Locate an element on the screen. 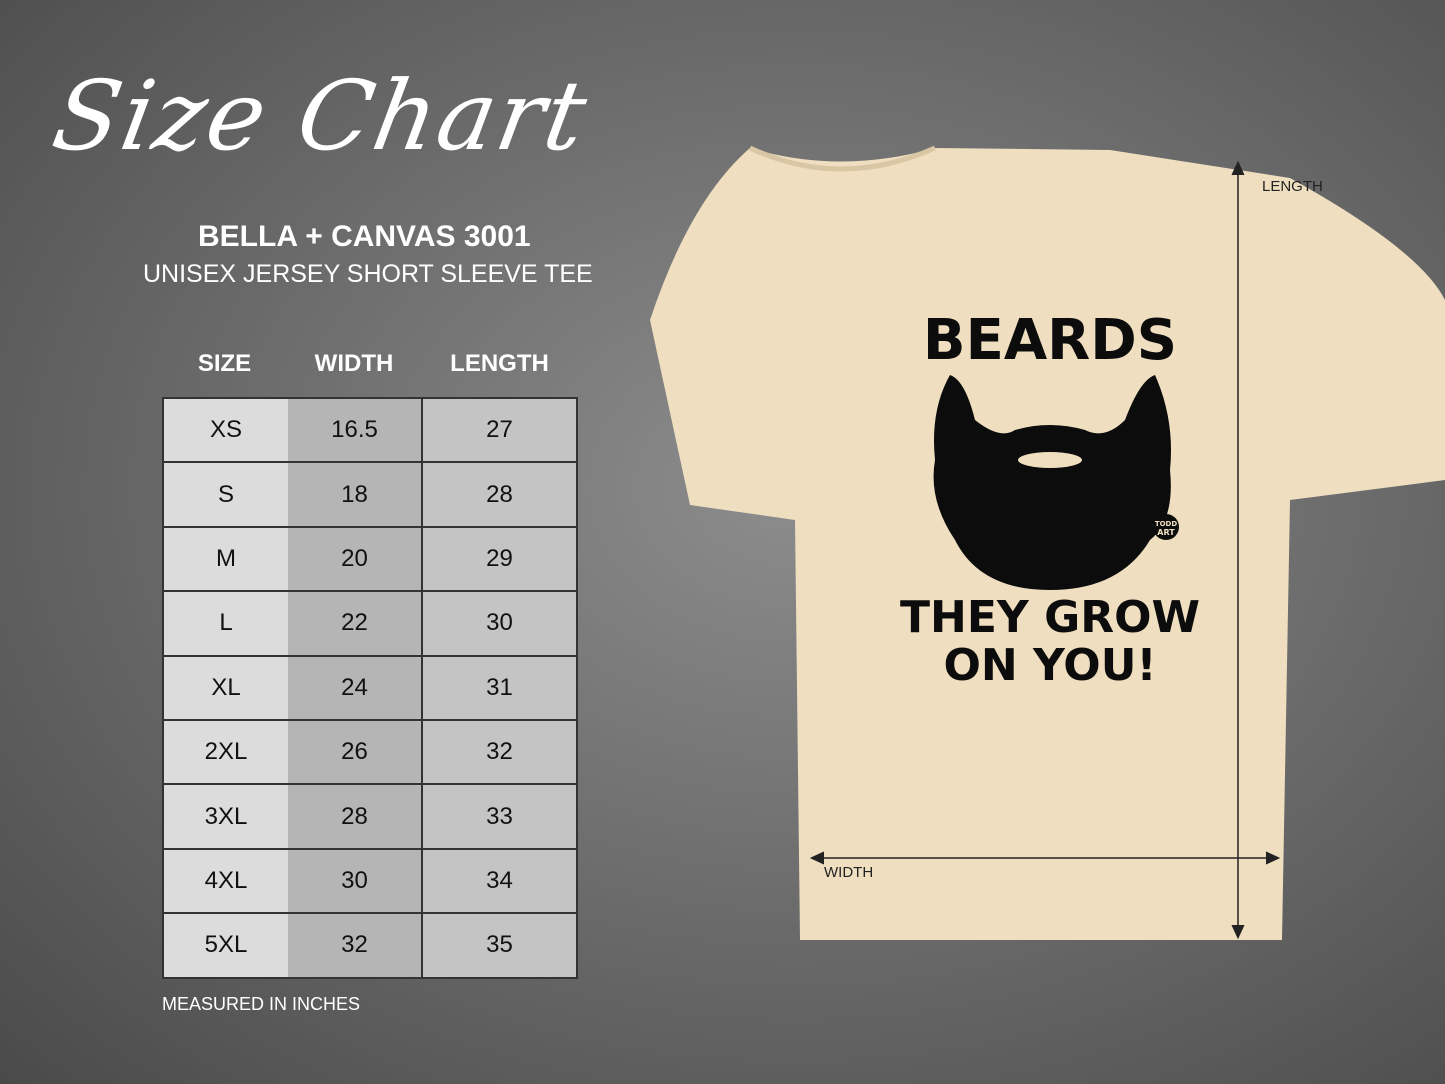 This screenshot has height=1084, width=1445. design-text-bottom-2: ON YOU! is located at coordinates (1050, 665).